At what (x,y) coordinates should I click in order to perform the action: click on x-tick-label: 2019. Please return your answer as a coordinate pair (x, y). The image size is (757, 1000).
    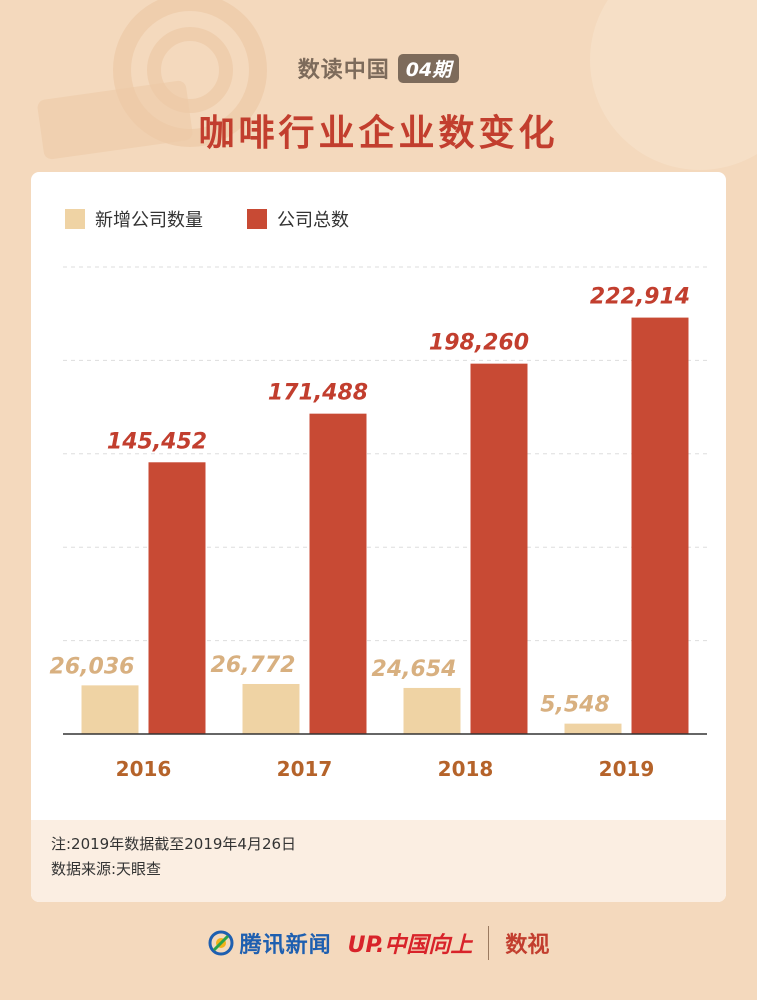
    Looking at the image, I should click on (627, 769).